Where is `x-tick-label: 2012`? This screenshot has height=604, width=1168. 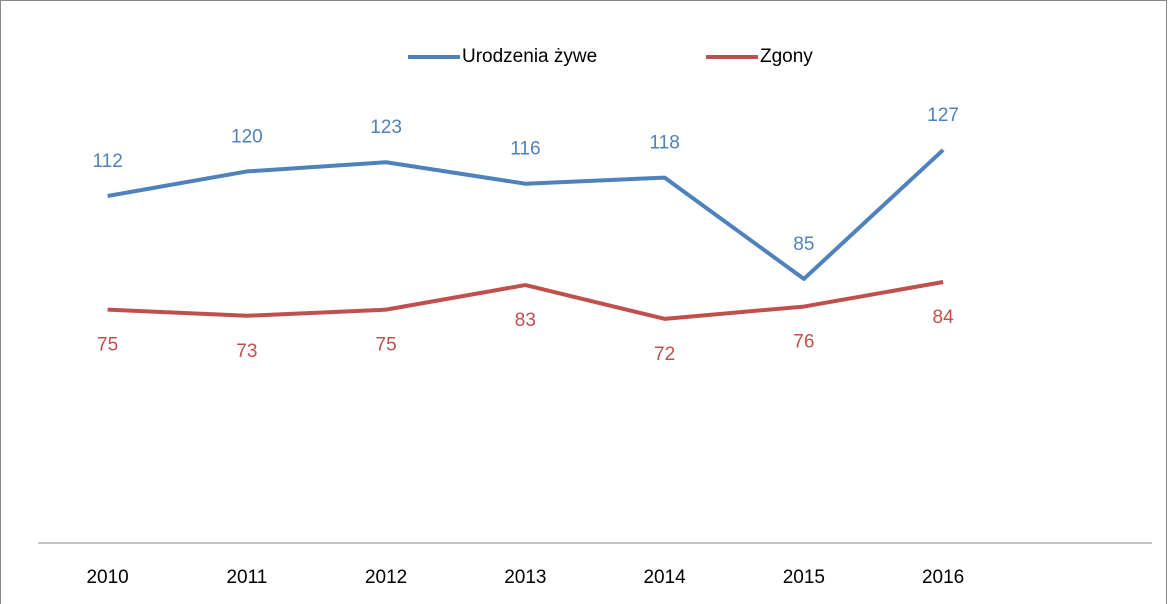
x-tick-label: 2012 is located at coordinates (386, 577).